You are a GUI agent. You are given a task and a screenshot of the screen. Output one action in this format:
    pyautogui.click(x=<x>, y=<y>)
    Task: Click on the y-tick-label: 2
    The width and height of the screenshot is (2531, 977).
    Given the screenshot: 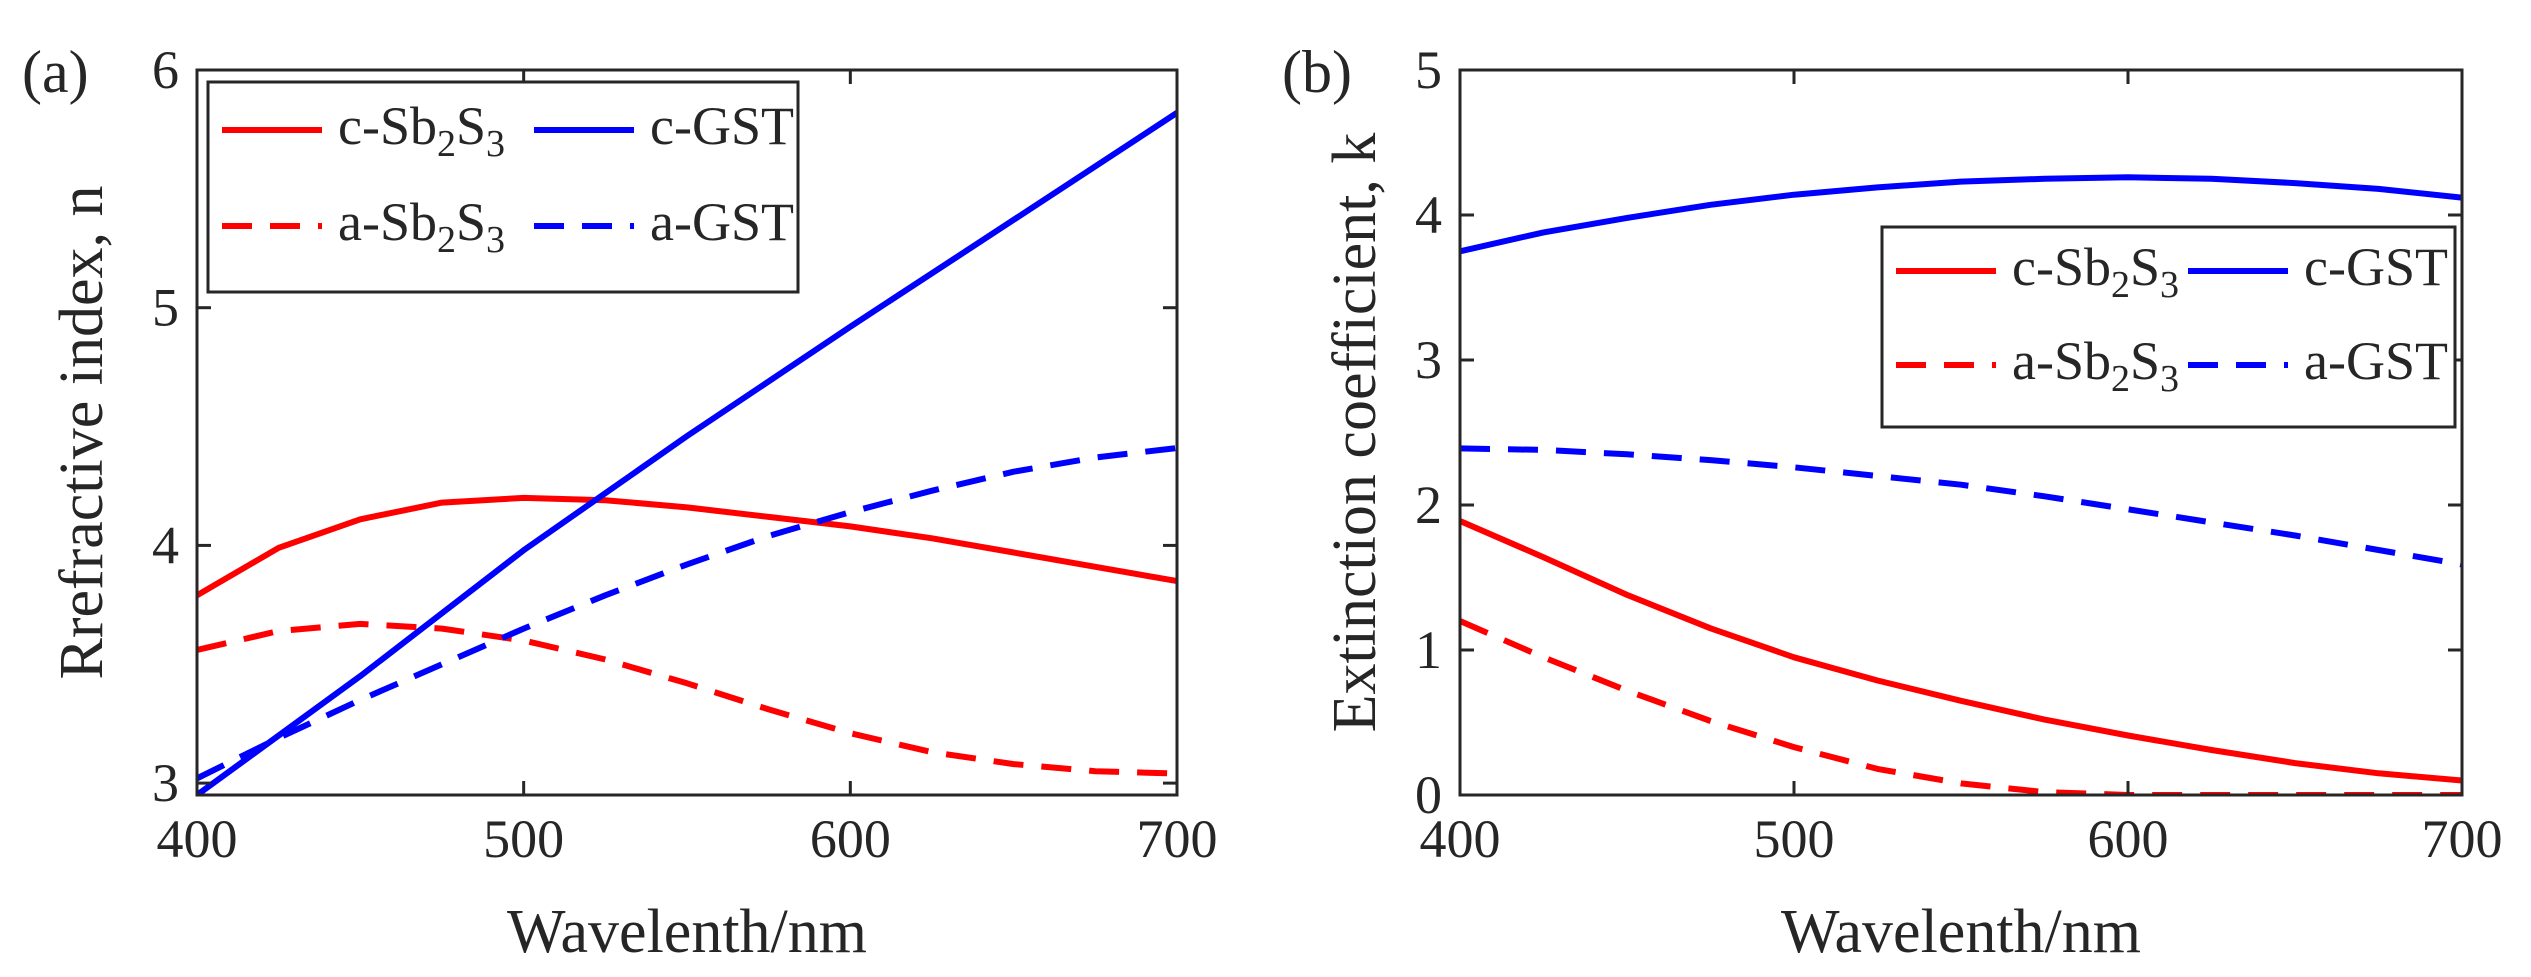 What is the action you would take?
    pyautogui.click(x=1428, y=505)
    